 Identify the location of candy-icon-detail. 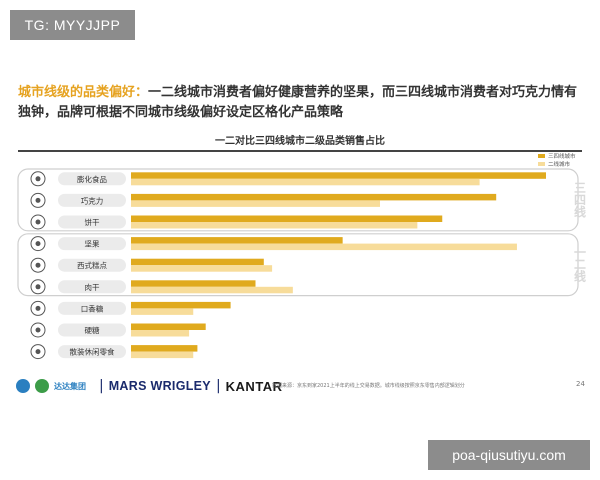
(38, 330).